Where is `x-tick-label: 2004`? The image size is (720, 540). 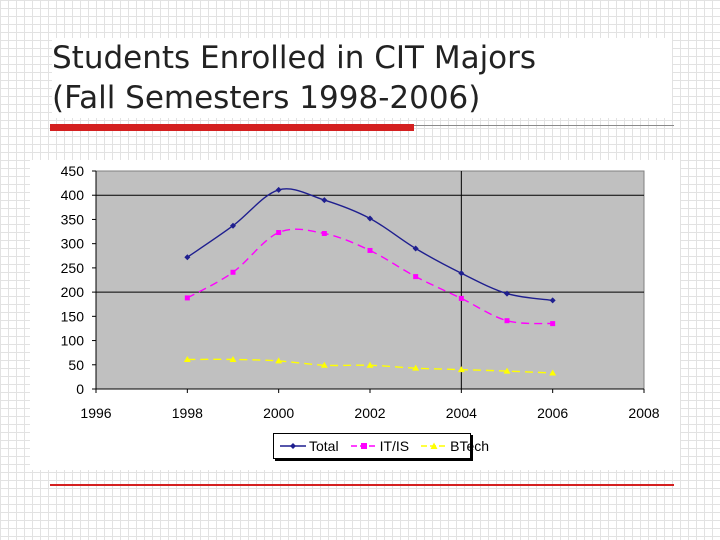
x-tick-label: 2004 is located at coordinates (461, 413).